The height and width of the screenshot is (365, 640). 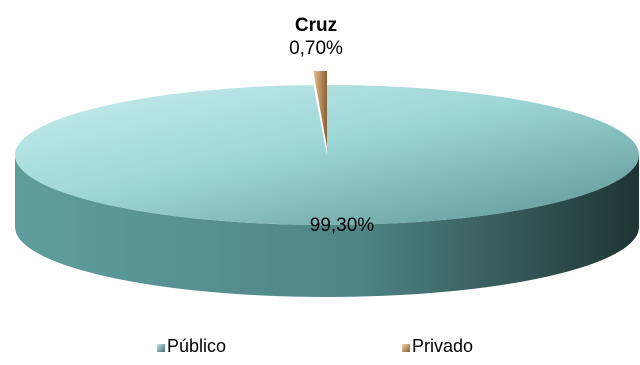 What do you see at coordinates (406, 348) in the screenshot?
I see `legend-swatch-privado` at bounding box center [406, 348].